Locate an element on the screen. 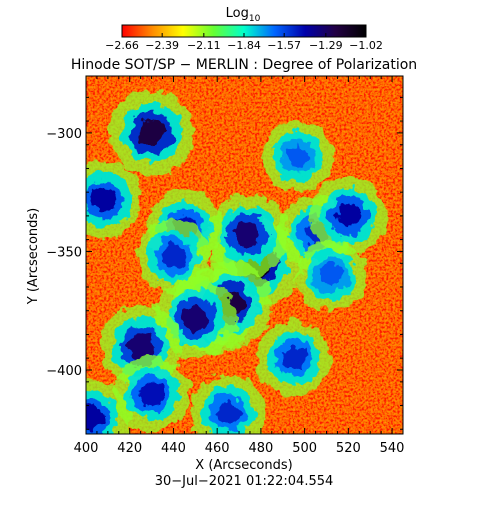  colorbar-tick-label: −1.29 is located at coordinates (326, 45).